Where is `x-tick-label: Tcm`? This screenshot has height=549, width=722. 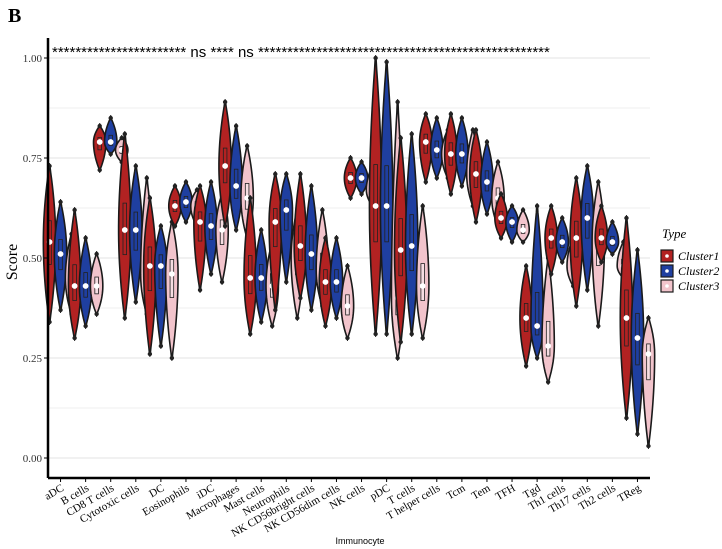 x-tick-label: Tcm is located at coordinates (456, 492).